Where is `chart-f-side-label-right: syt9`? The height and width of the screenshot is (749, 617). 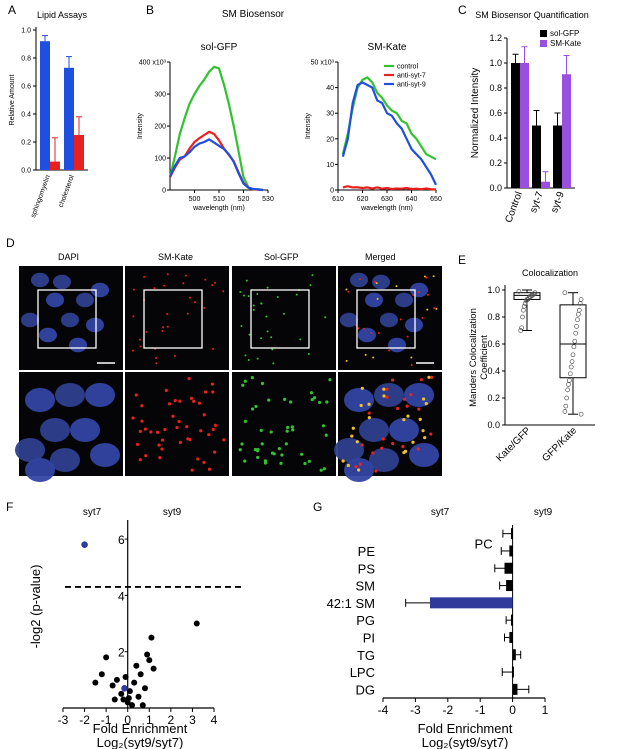
chart-f-side-label-right: syt9 is located at coordinates (172, 512).